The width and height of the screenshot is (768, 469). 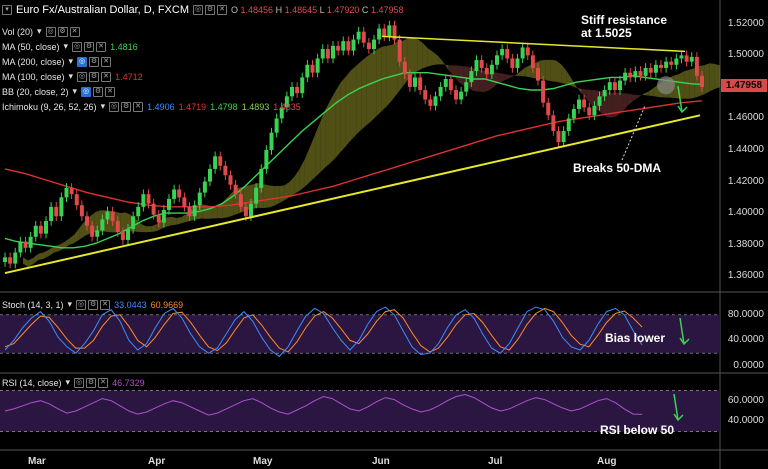 What do you see at coordinates (72, 76) in the screenshot?
I see `indicator-ma100: MA (100, close) ▾ ◎ ⚙ ✕ 1.4712` at bounding box center [72, 76].